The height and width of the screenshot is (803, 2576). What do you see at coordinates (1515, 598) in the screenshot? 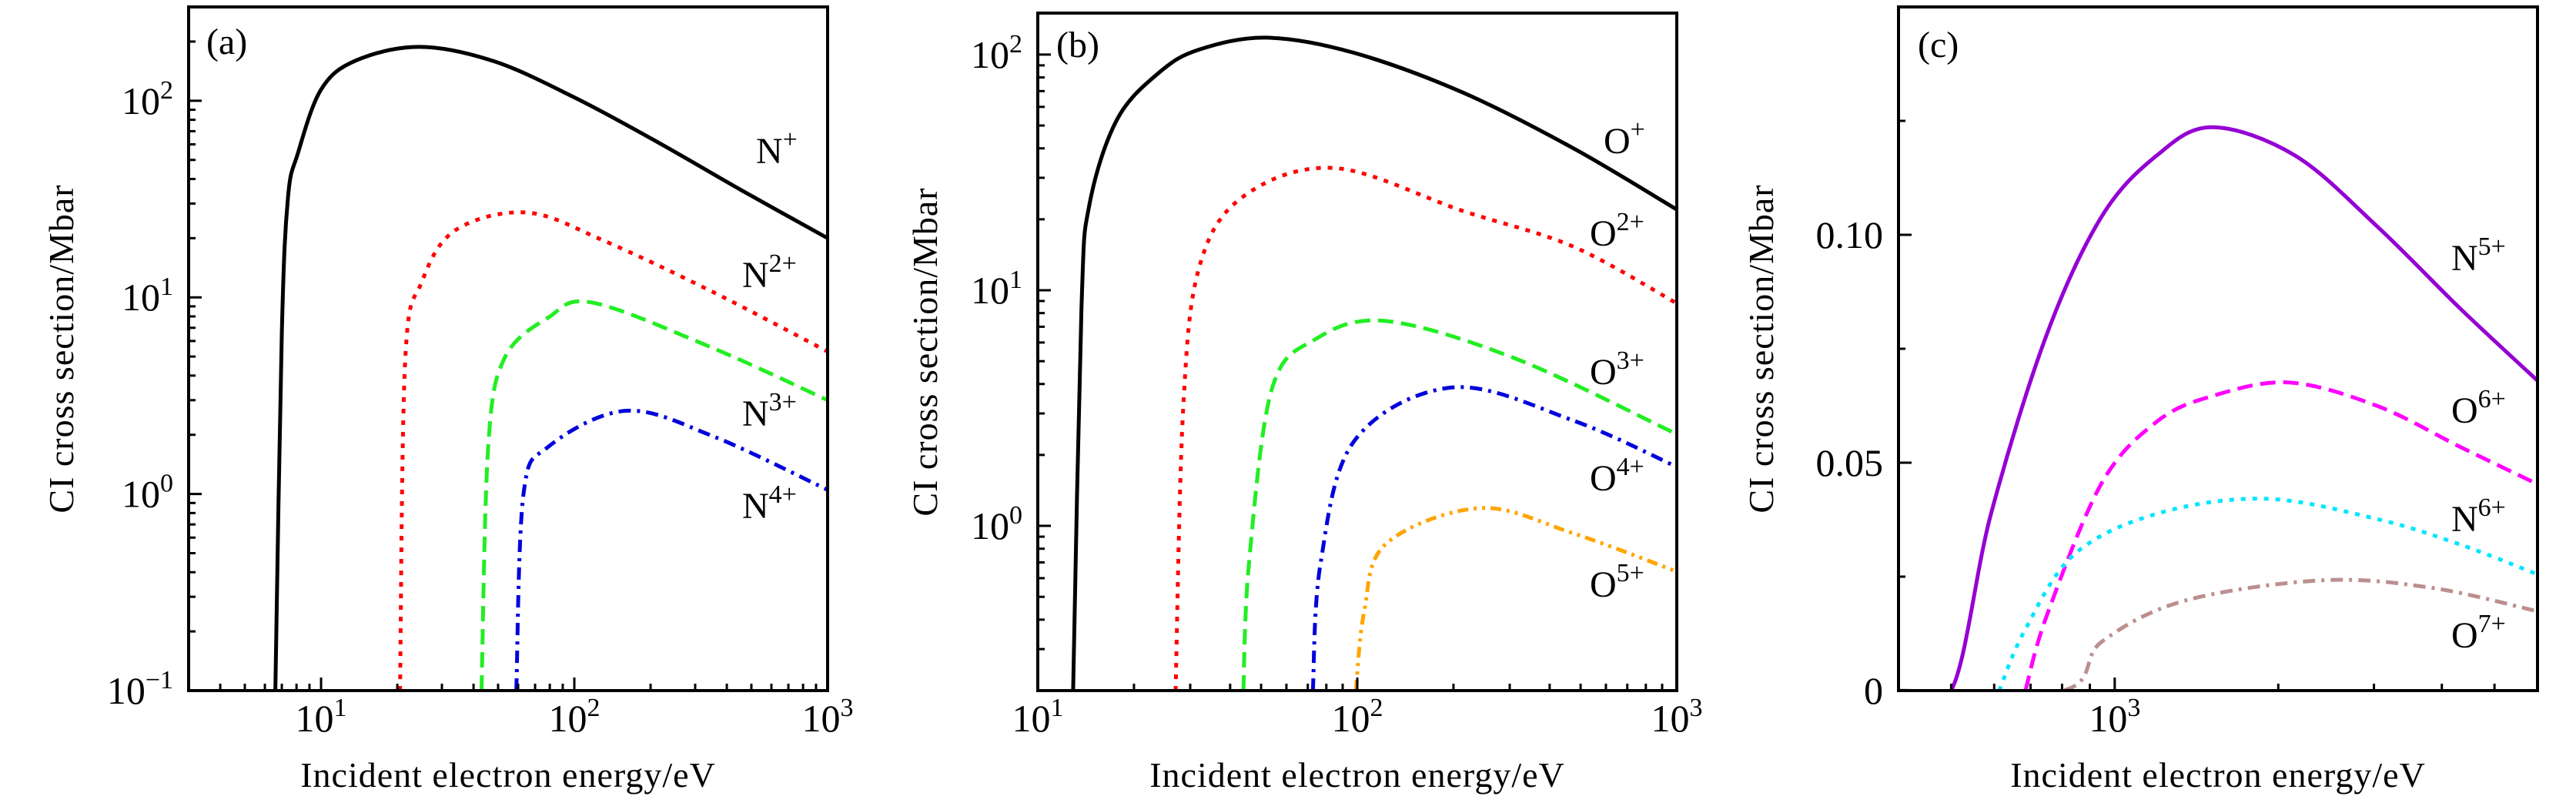
I see `series-line-O5+` at bounding box center [1515, 598].